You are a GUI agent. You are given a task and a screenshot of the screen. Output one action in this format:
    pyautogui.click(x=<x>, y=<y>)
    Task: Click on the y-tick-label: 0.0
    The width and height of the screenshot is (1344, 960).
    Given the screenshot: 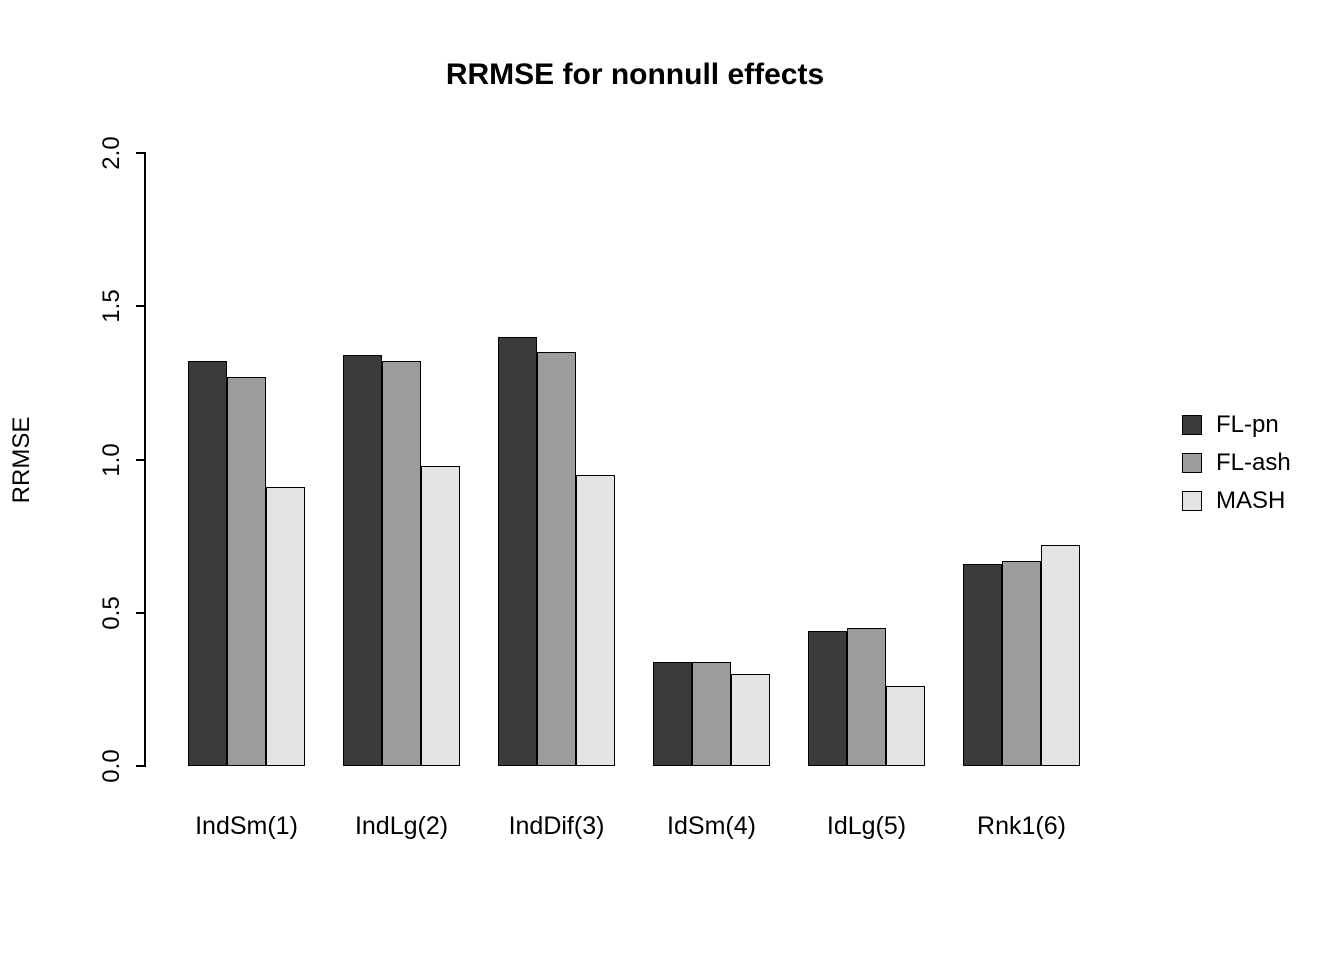 What is the action you would take?
    pyautogui.click(x=111, y=766)
    